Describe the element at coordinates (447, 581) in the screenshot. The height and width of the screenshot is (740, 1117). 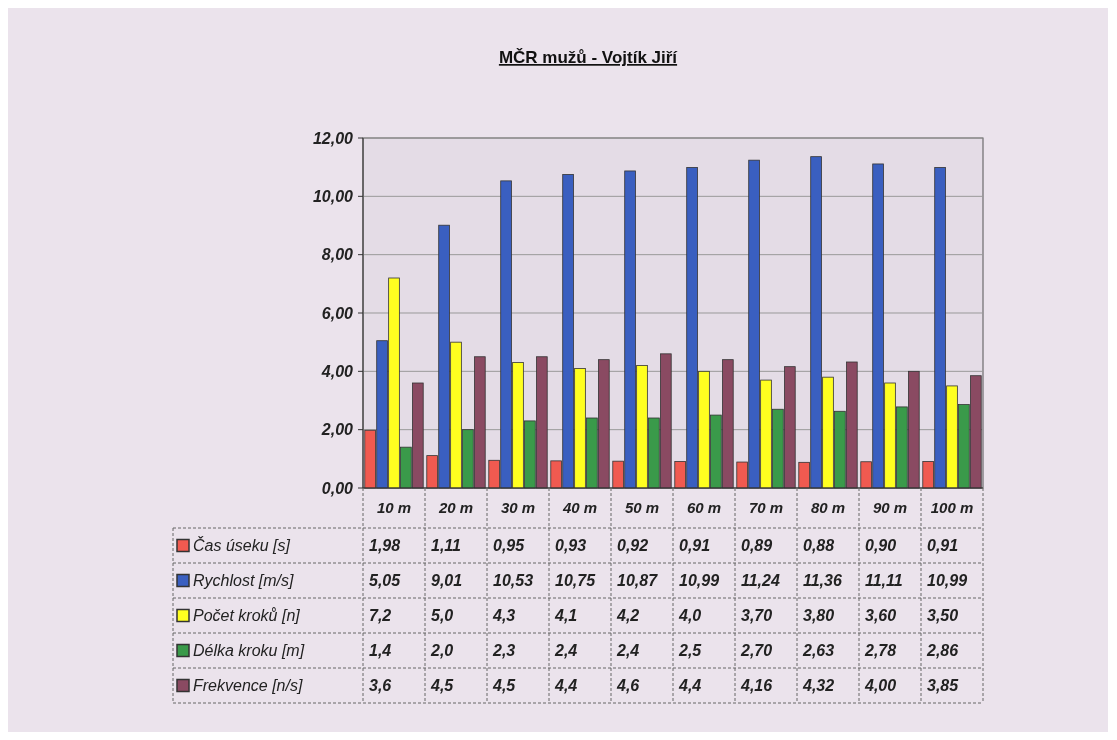
I see `data-label: 9,01` at that location.